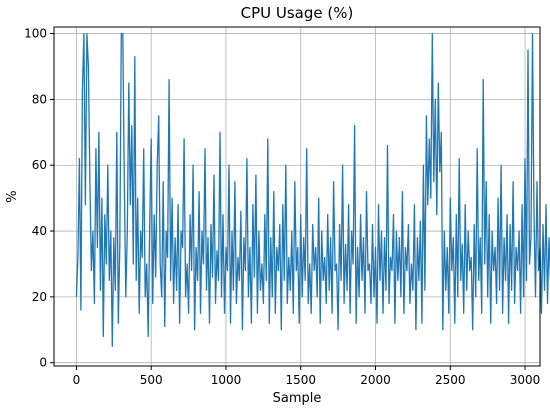 Image resolution: width=550 pixels, height=408 pixels. What do you see at coordinates (35, 34) in the screenshot?
I see `y-tick-label: 100` at bounding box center [35, 34].